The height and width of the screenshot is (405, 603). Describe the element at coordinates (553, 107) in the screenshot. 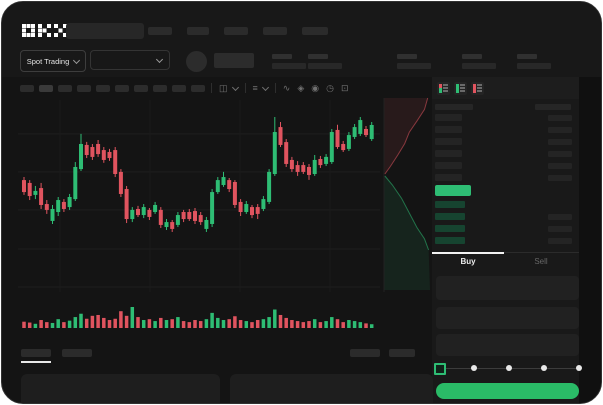

I see `orderbook-col-header-amount` at that location.